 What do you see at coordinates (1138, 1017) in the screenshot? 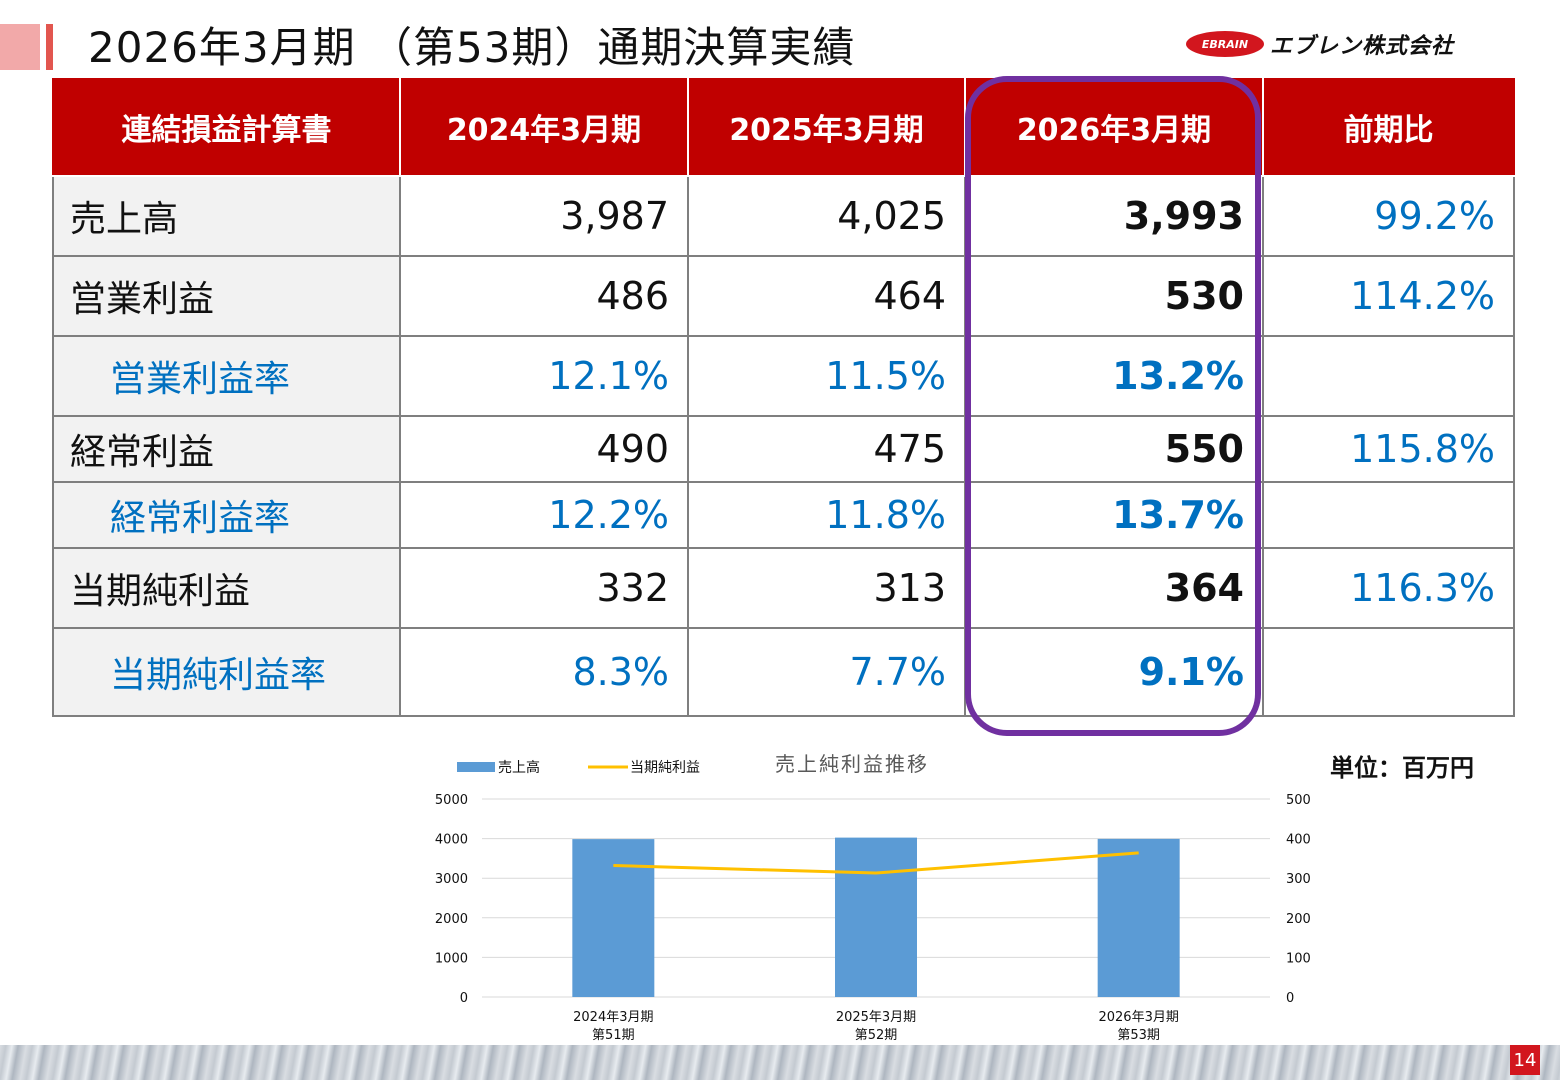
I see `x-tick-label: 2026年3月期` at bounding box center [1138, 1017].